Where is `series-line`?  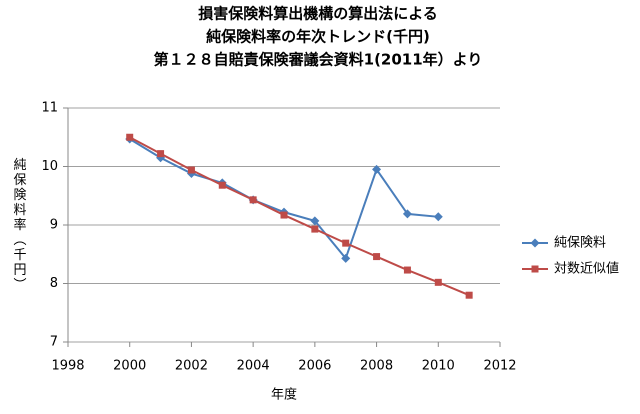 series-line is located at coordinates (284, 199).